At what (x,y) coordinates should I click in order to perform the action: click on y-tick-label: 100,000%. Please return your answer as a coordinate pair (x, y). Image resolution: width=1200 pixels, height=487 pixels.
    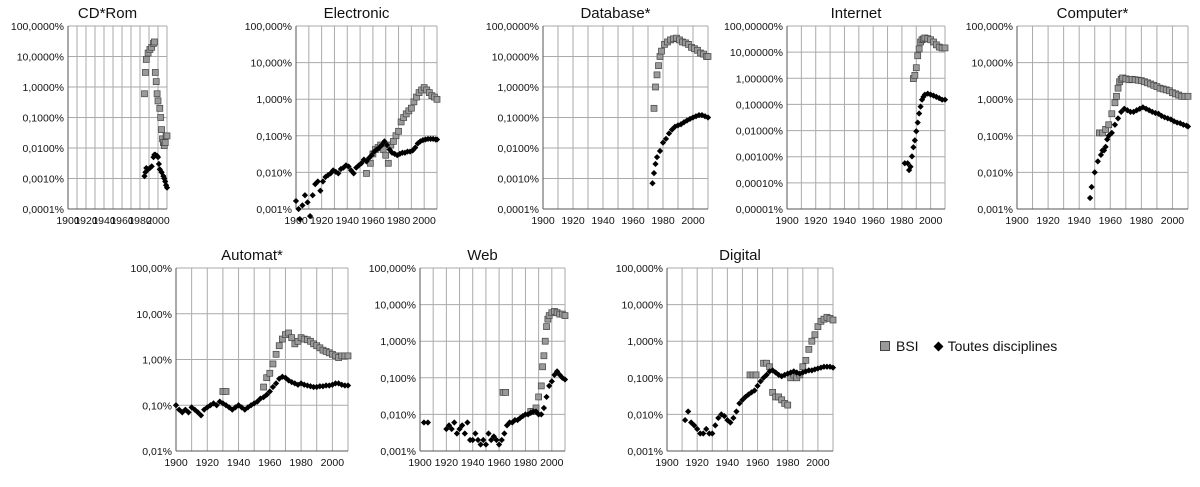
    Looking at the image, I should click on (639, 269).